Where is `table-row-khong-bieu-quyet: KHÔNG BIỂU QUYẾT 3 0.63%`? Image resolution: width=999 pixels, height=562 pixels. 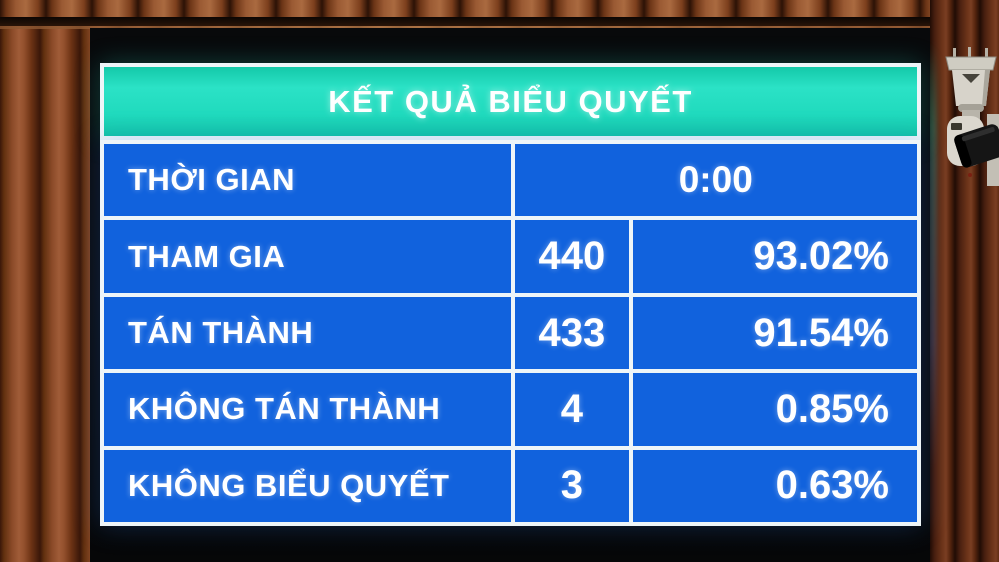
table-row-khong-bieu-quyet: KHÔNG BIỂU QUYẾT 3 0.63% is located at coordinates (510, 484).